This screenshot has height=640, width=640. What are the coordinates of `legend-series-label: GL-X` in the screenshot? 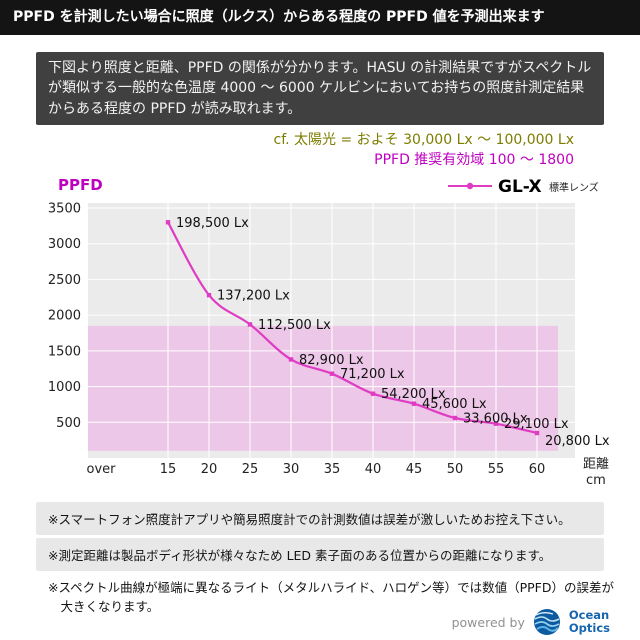 It's located at (520, 187).